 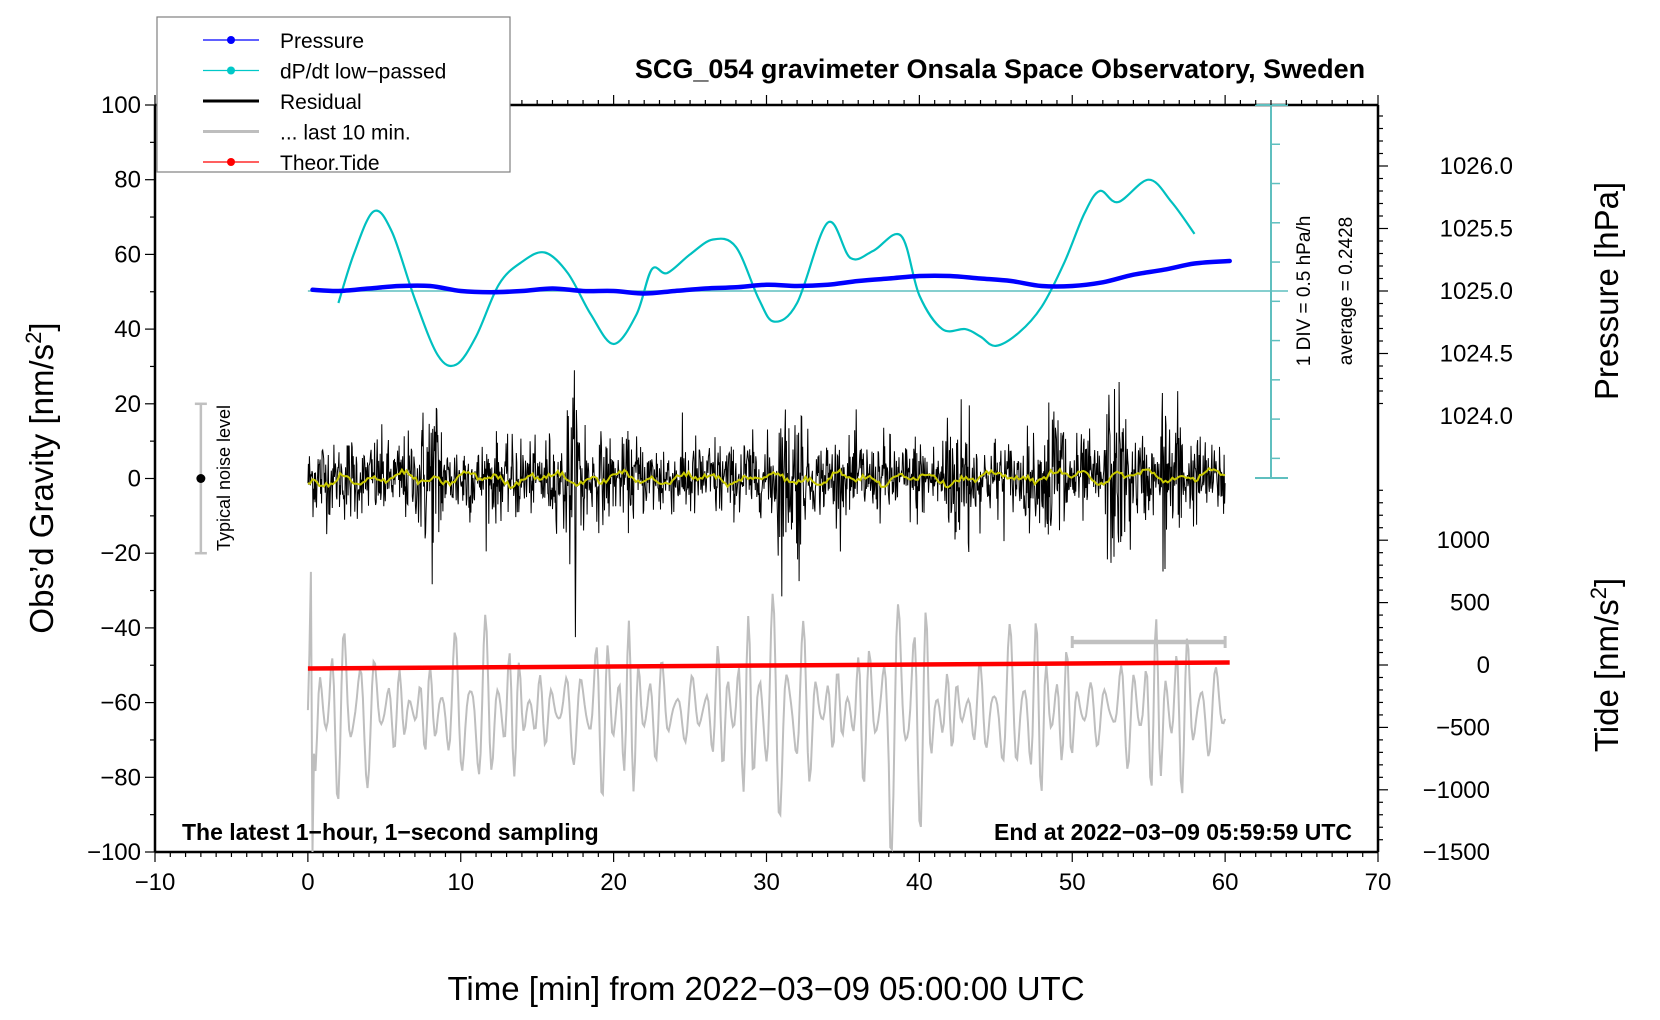 I want to click on y-axis-label-left: Obs’d Gravity [nm/s2], so click(x=40, y=477).